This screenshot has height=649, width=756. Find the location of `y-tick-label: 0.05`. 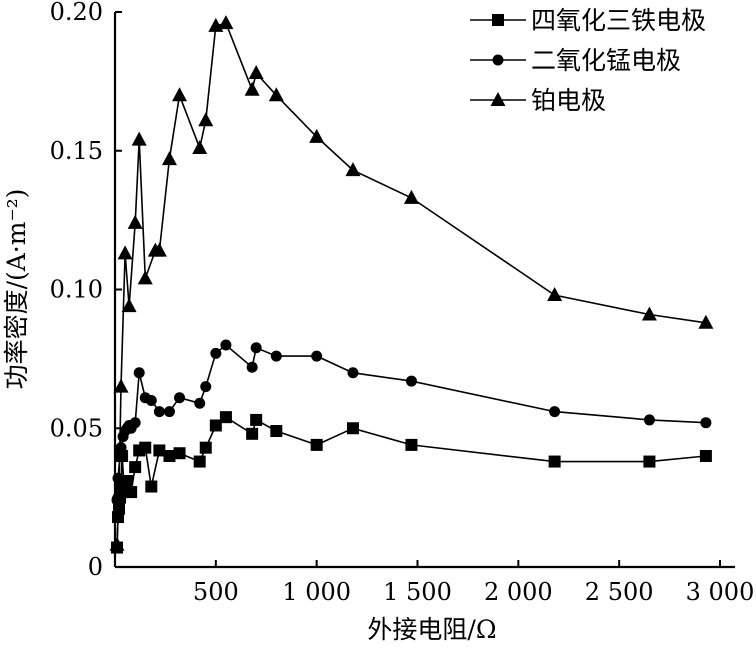

y-tick-label: 0.05 is located at coordinates (76, 428).